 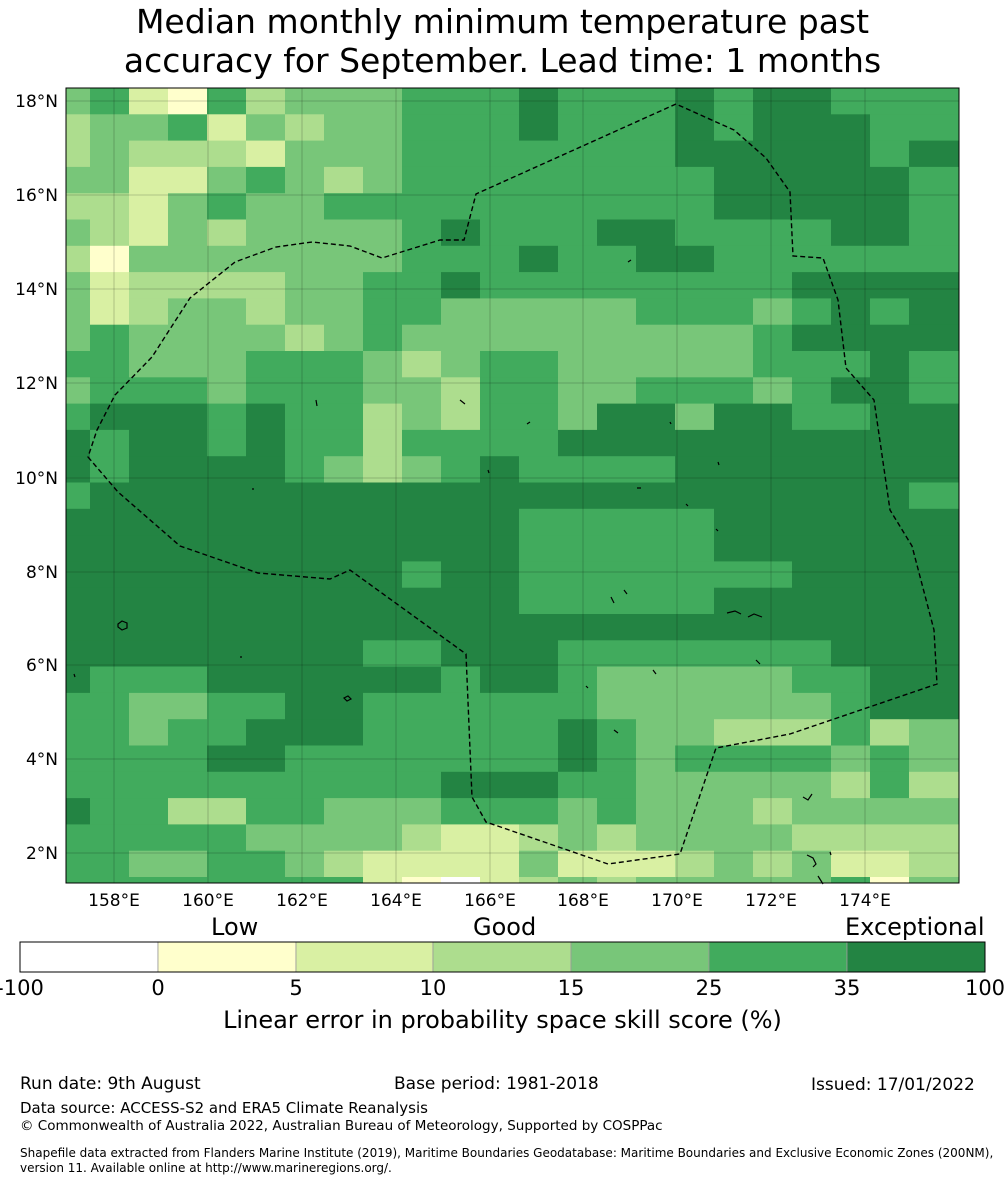 I want to click on latitude-label: 18°N, so click(x=36, y=102).